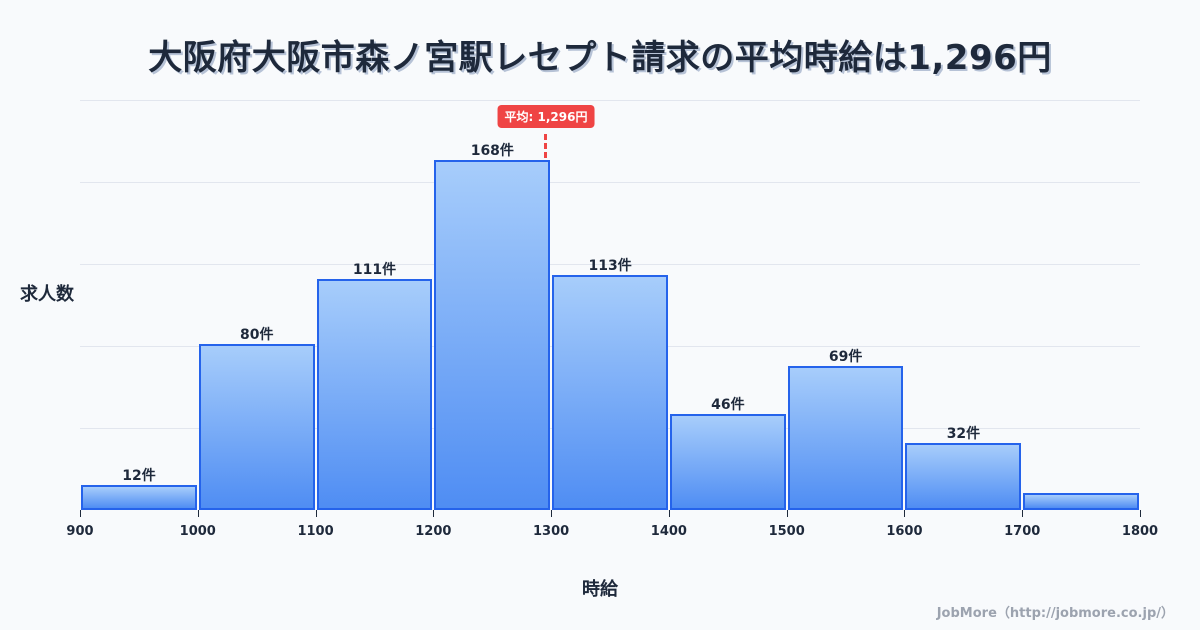  Describe the element at coordinates (374, 269) in the screenshot. I see `bar-value-label: 111件` at that location.